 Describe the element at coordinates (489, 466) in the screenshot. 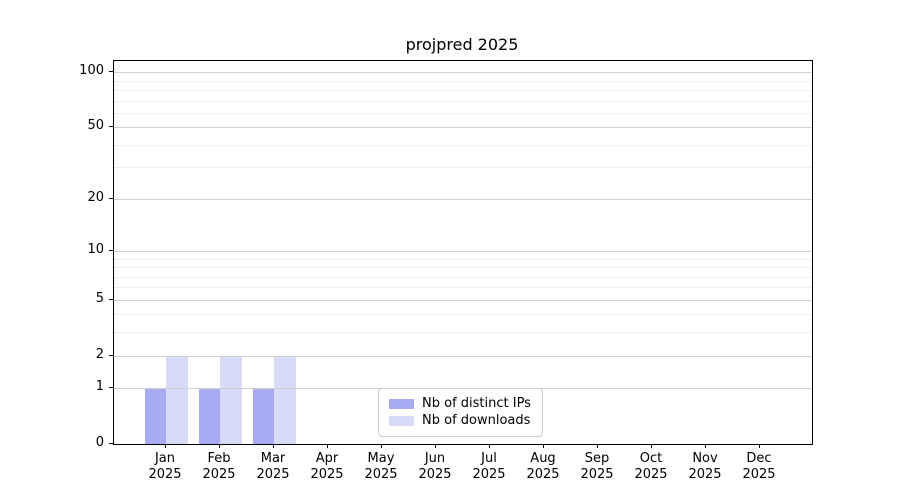

I see `x-tick-label: Jul 2025` at that location.